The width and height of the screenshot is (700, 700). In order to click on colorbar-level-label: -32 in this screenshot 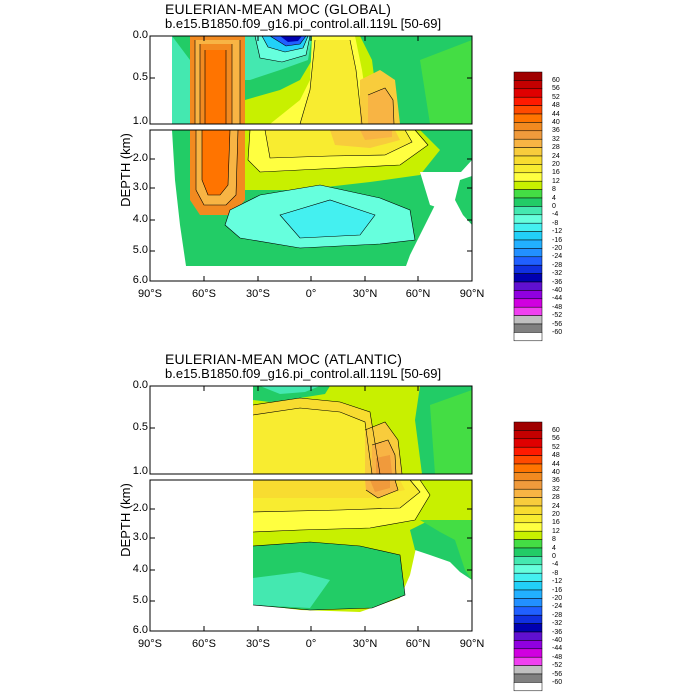, I will do `click(557, 624)`.